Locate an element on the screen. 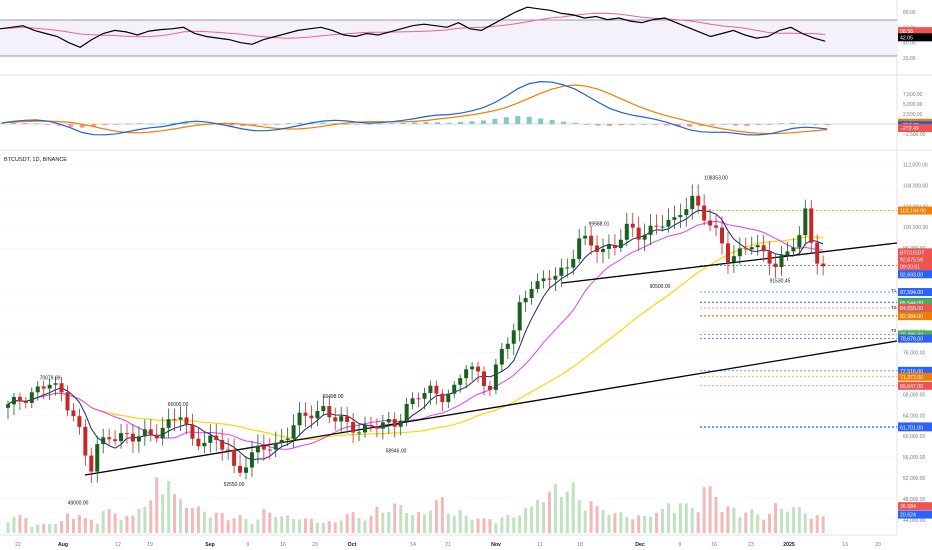 The height and width of the screenshot is (550, 932). price-badge: 71,372.00 is located at coordinates (915, 376).